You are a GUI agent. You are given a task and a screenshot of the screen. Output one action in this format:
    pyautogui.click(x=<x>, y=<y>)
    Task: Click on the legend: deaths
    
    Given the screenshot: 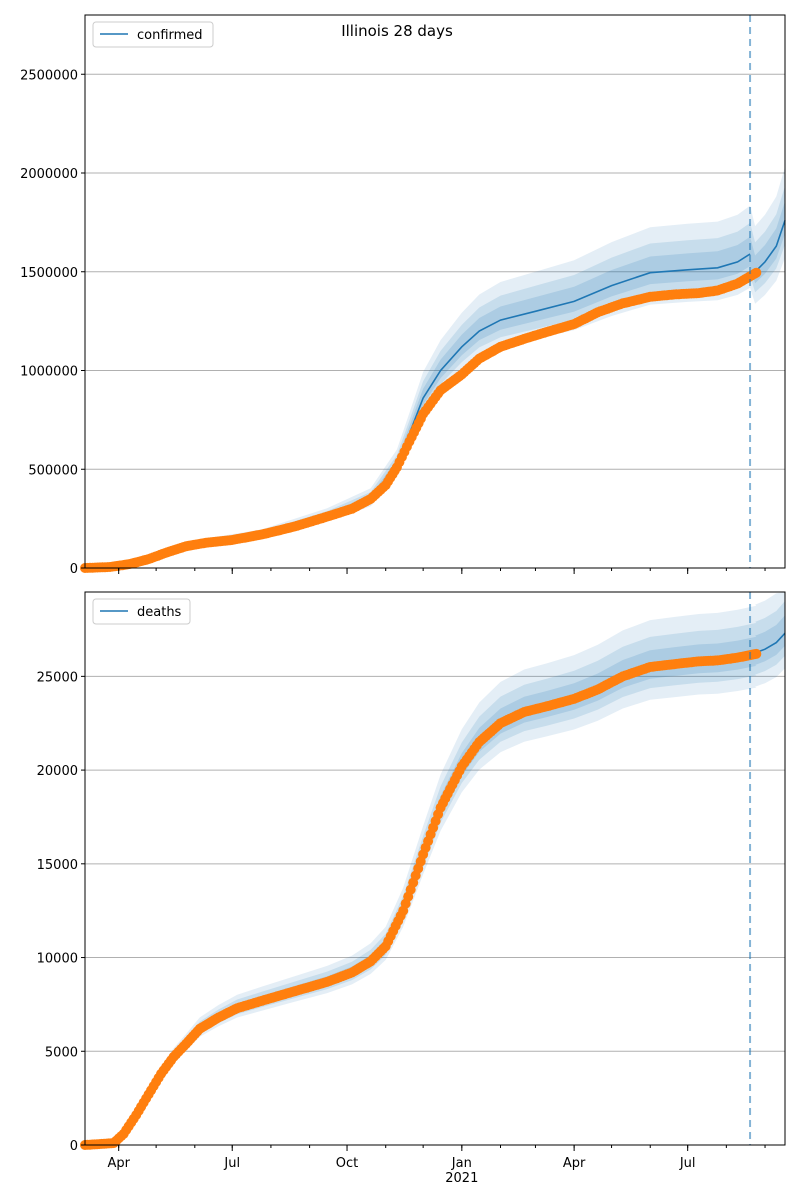 What is the action you would take?
    pyautogui.click(x=141, y=611)
    